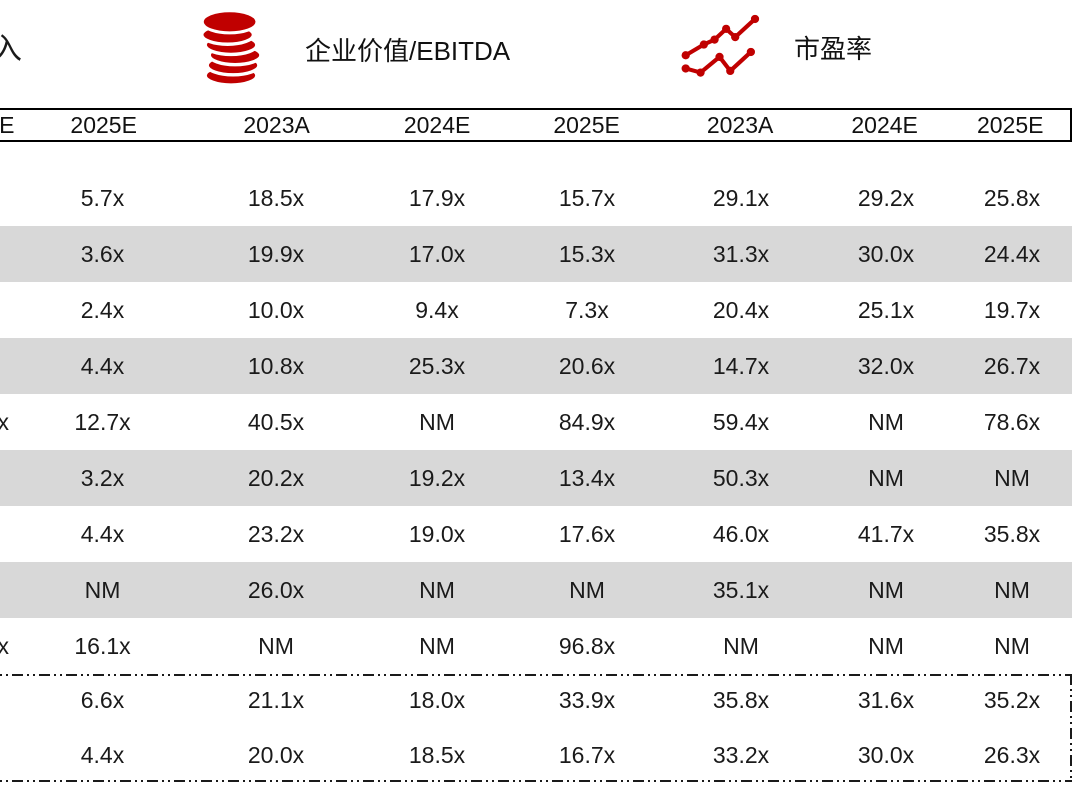  What do you see at coordinates (276, 421) in the screenshot?
I see `table-cell: 40.5x` at bounding box center [276, 421].